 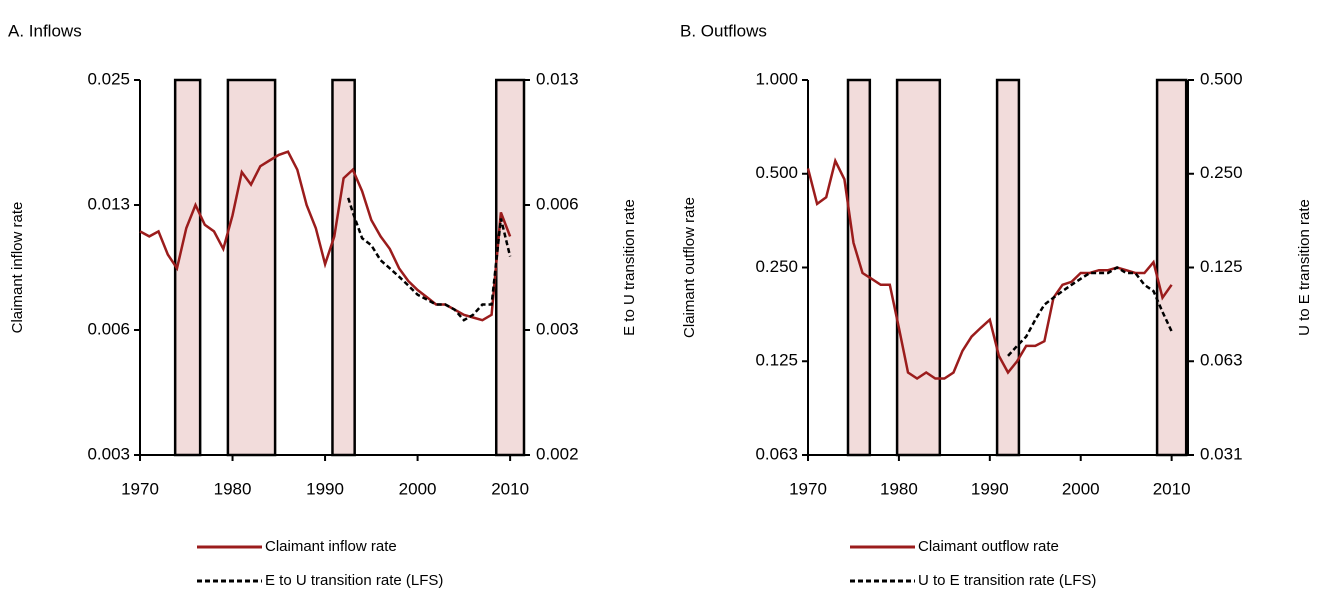 I want to click on y-tick-label: 0.500, so click(x=776, y=172).